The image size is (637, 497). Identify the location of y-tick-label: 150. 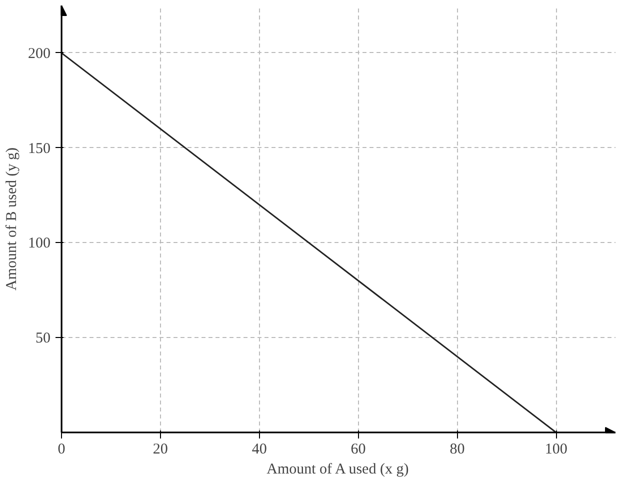
(39, 148).